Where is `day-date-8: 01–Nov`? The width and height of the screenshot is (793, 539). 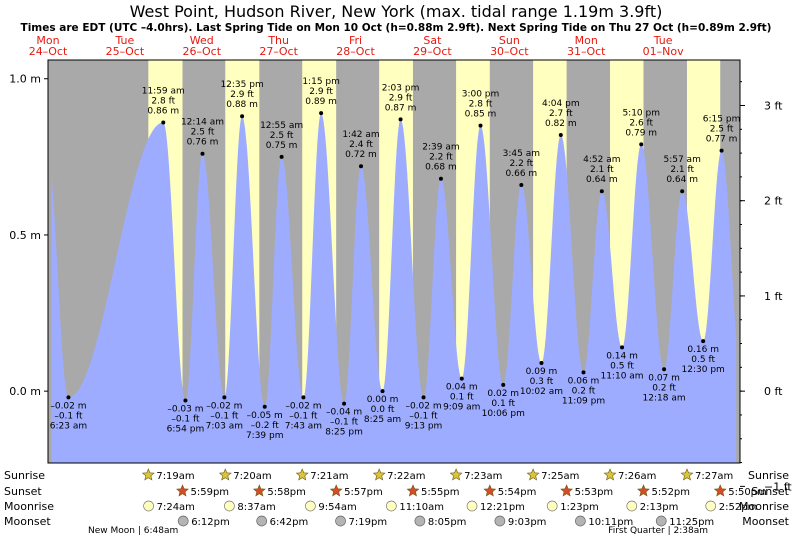 day-date-8: 01–Nov is located at coordinates (663, 51).